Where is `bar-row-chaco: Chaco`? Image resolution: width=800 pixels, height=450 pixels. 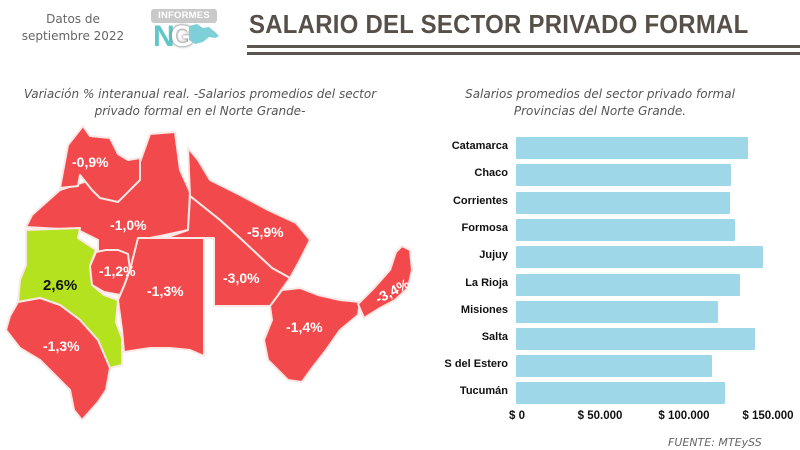 bar-row-chaco: Chaco is located at coordinates (615, 175).